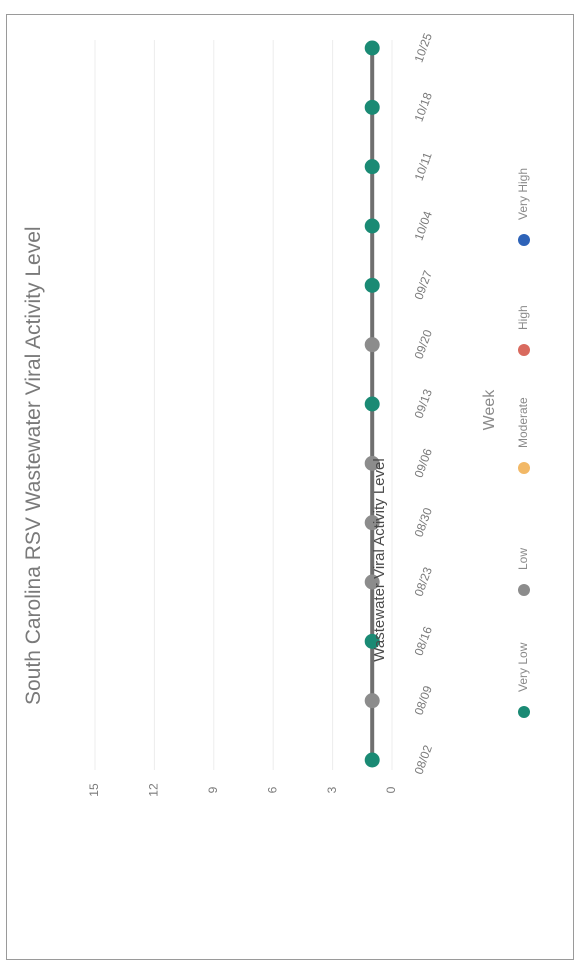 This screenshot has height=966, width=584. Describe the element at coordinates (523, 317) in the screenshot. I see `legend-label: High` at that location.